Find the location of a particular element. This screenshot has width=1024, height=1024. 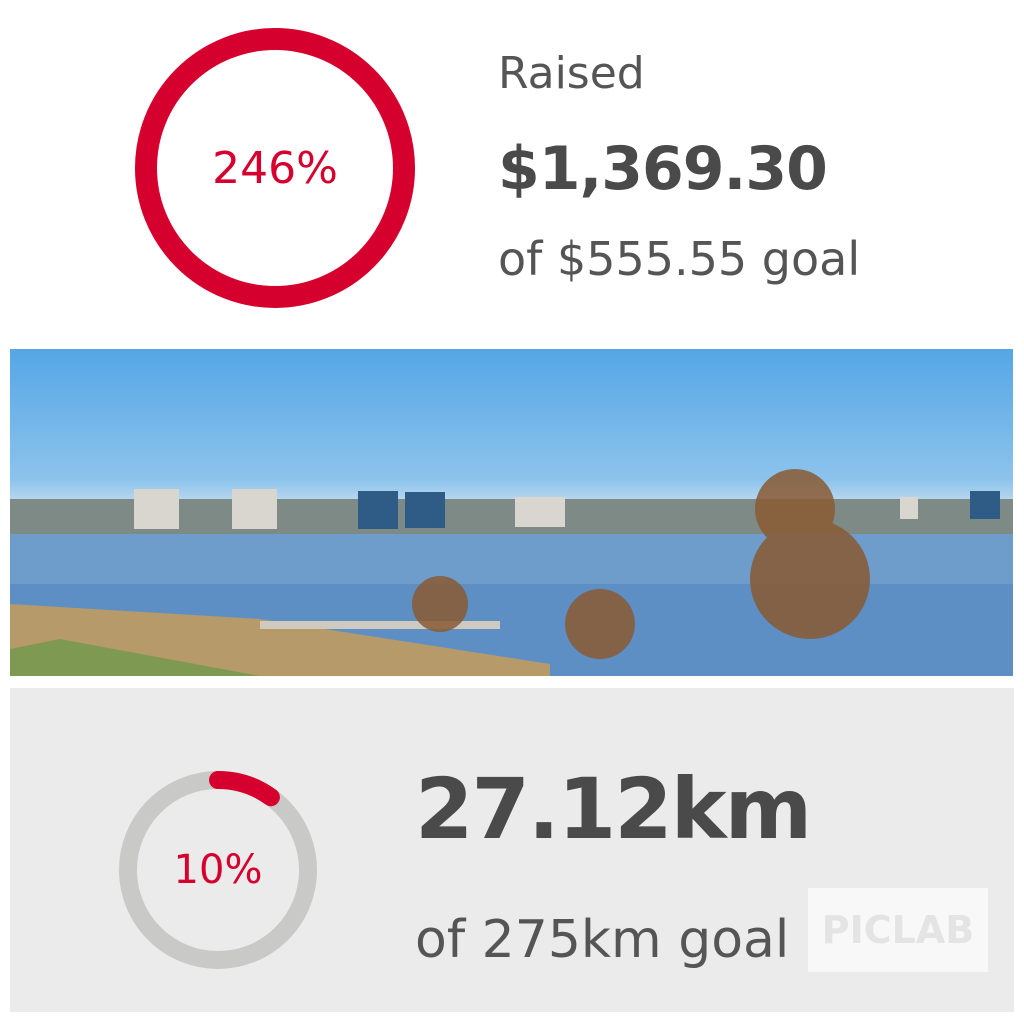

distance-progress-ring is located at coordinates (218, 870).